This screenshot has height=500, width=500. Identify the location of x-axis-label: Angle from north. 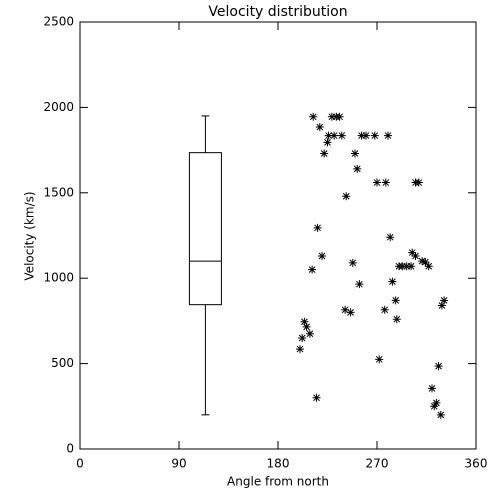
(278, 482).